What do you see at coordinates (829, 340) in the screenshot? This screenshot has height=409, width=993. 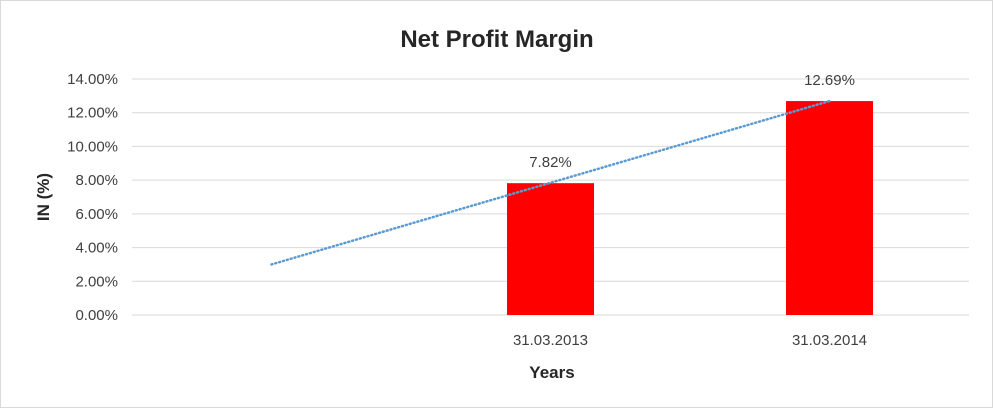 I see `x-tick-label: 31.03.2014` at bounding box center [829, 340].